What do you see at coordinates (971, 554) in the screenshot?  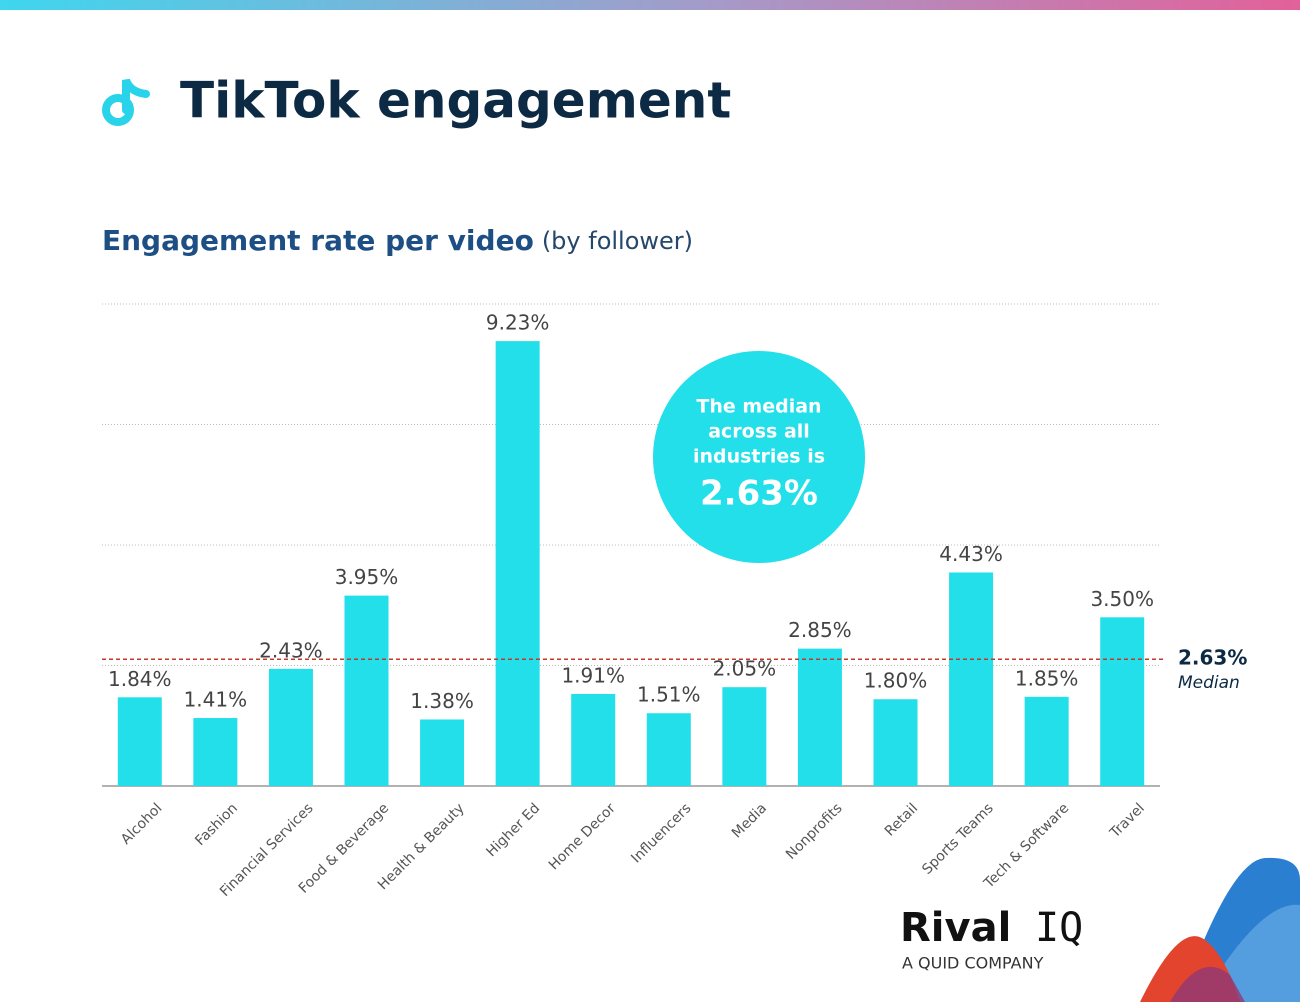 I see `value-label: 4.43%` at bounding box center [971, 554].